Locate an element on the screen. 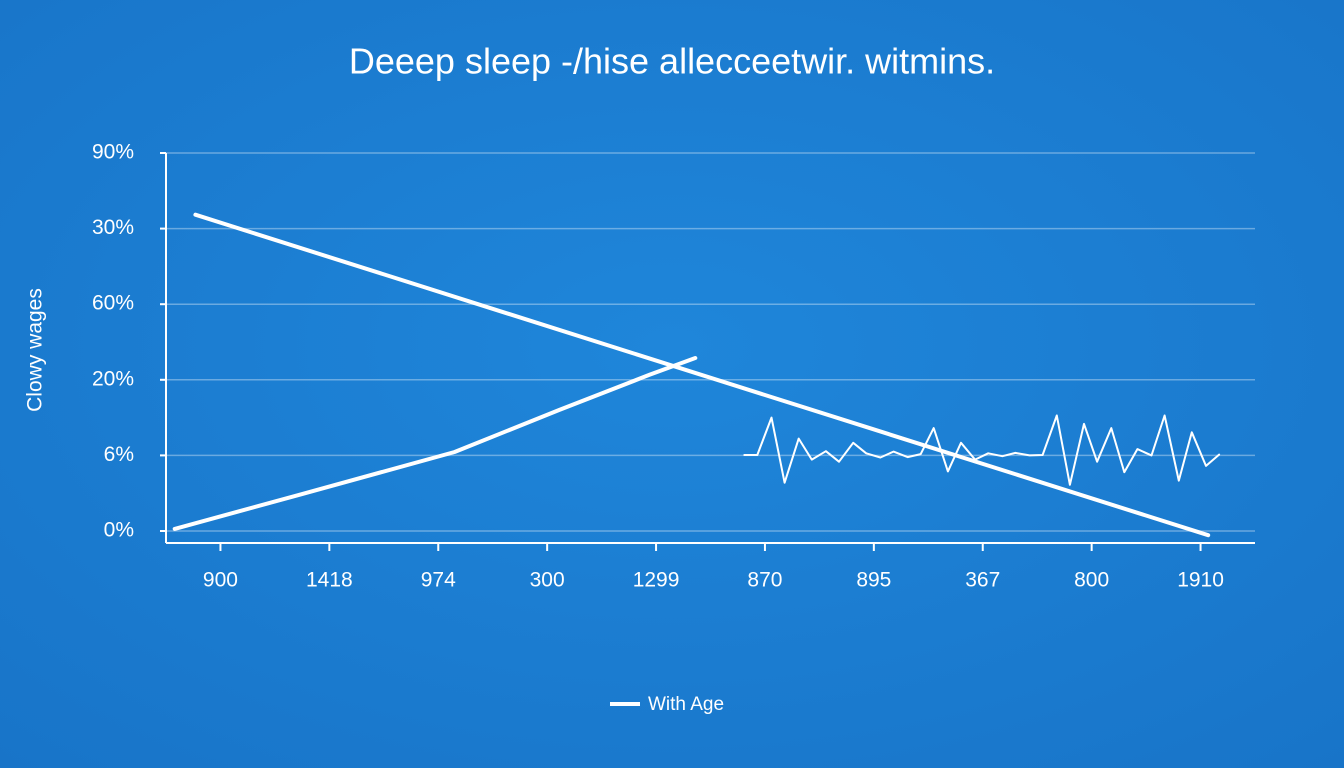  y-axis-label: Clowy wages is located at coordinates (35, 350).